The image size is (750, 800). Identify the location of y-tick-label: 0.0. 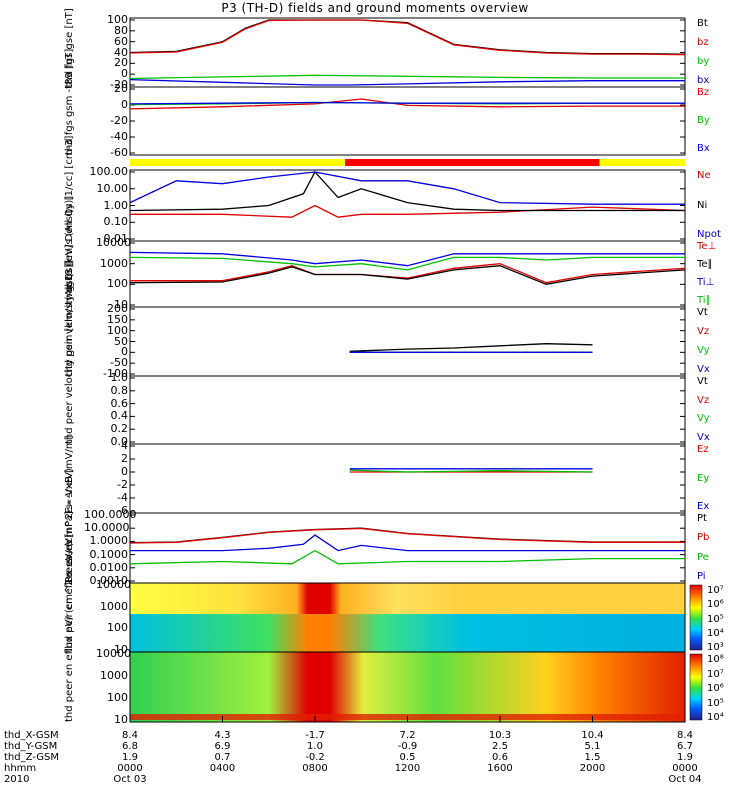
(119, 441).